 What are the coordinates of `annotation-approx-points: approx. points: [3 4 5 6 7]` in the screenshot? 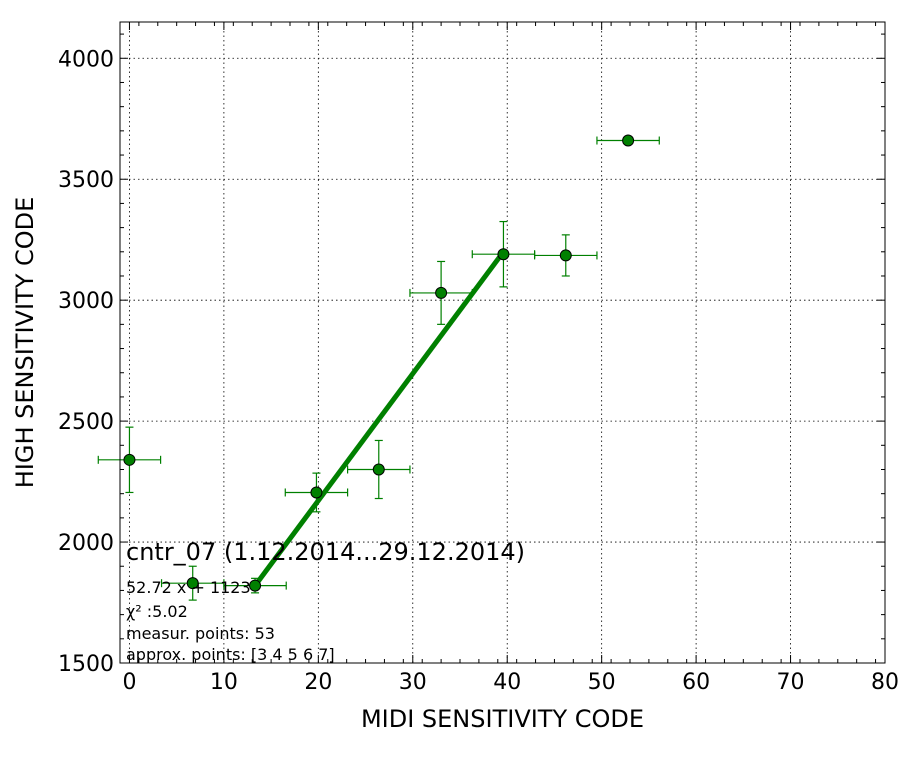 It's located at (230, 654).